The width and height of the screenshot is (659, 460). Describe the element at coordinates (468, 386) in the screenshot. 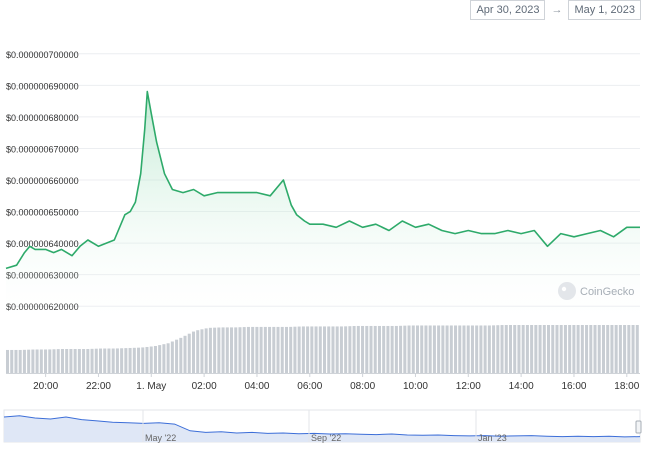

I see `x-tick-label: 12:00` at that location.